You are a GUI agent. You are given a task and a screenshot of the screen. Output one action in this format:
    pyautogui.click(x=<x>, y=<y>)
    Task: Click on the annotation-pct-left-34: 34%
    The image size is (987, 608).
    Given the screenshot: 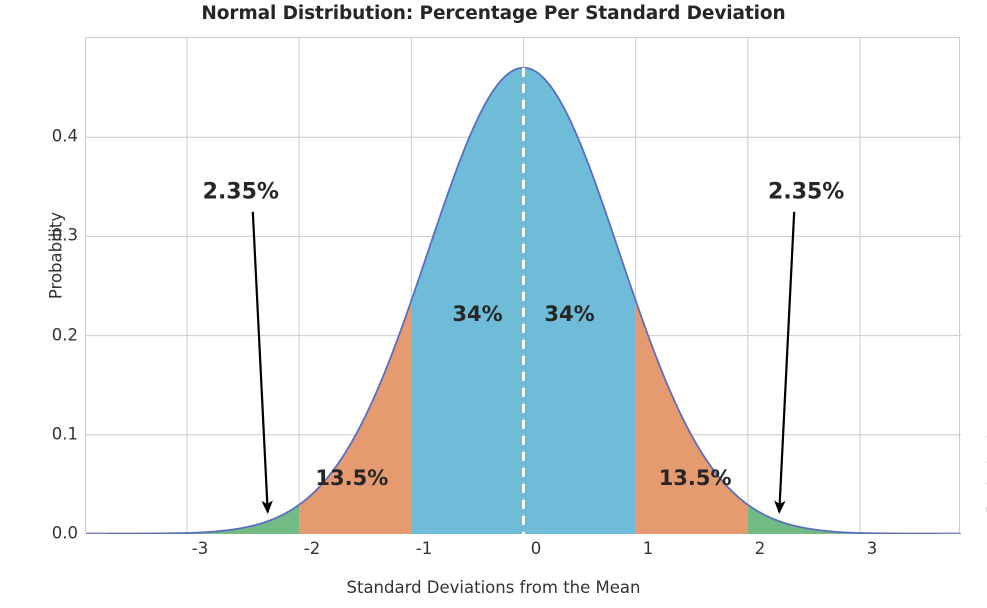 What is the action you would take?
    pyautogui.click(x=477, y=313)
    